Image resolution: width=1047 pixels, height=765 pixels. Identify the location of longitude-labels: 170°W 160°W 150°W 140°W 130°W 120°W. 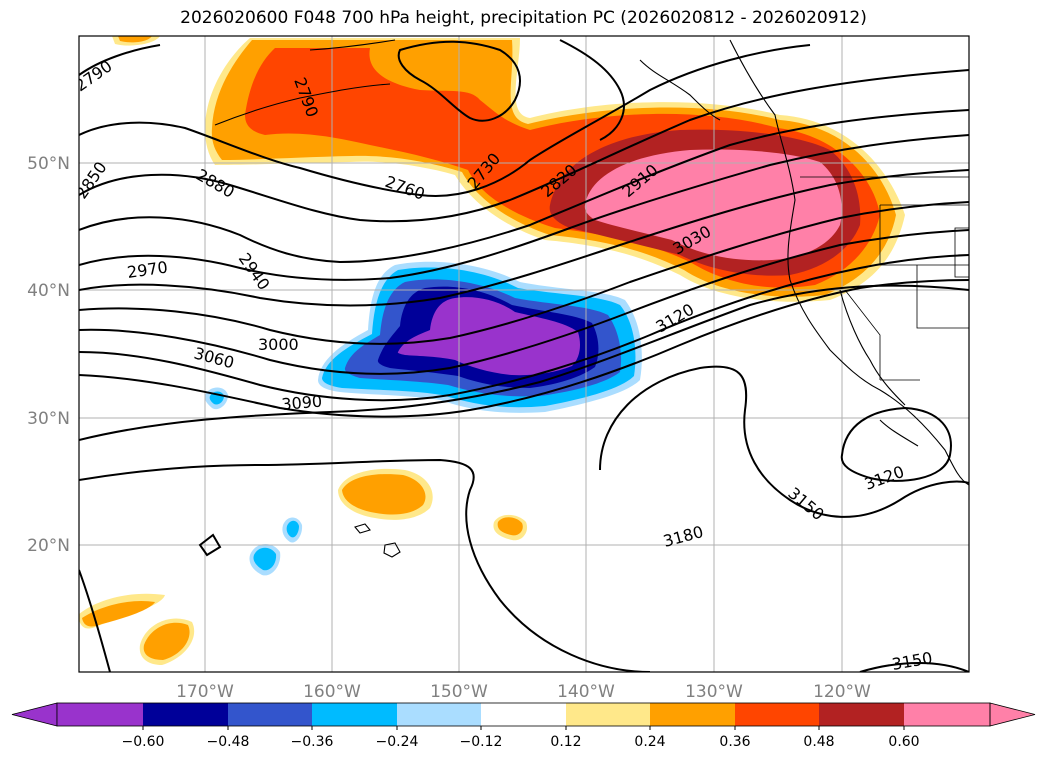
(523, 692).